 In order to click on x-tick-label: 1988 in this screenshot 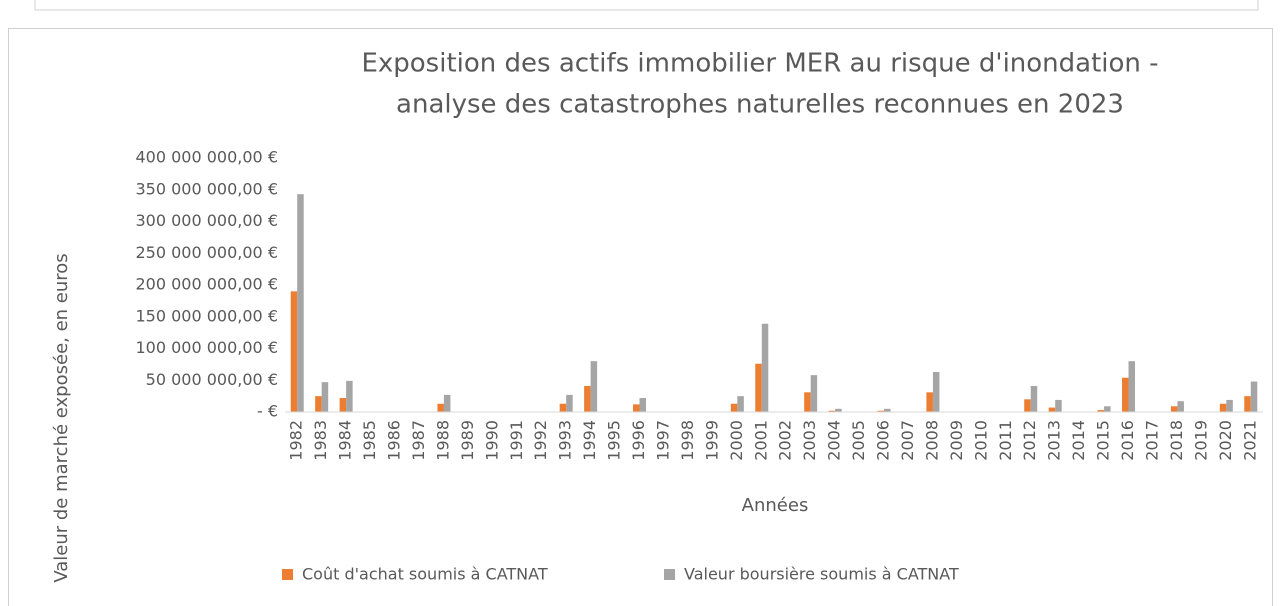, I will do `click(442, 440)`.